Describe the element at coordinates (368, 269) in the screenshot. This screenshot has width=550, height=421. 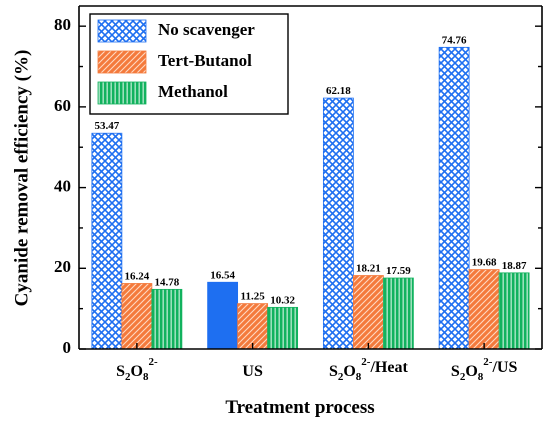
I see `data-label: 18.21` at that location.